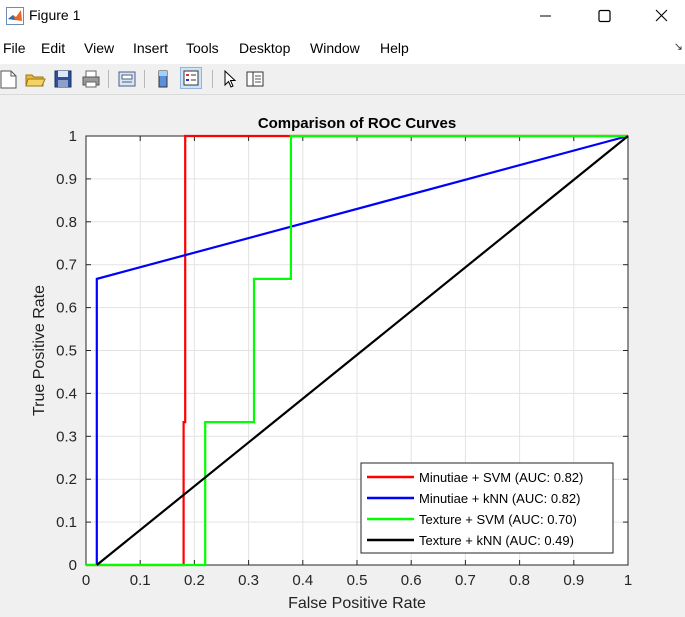 The height and width of the screenshot is (617, 685). What do you see at coordinates (202, 48) in the screenshot?
I see `menu-tools: Tools` at bounding box center [202, 48].